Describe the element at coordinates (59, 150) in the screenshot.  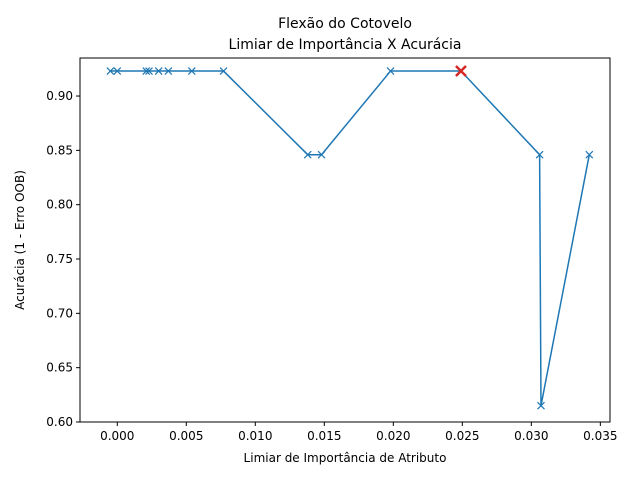
I see `y-tick-label: 0.85` at that location.